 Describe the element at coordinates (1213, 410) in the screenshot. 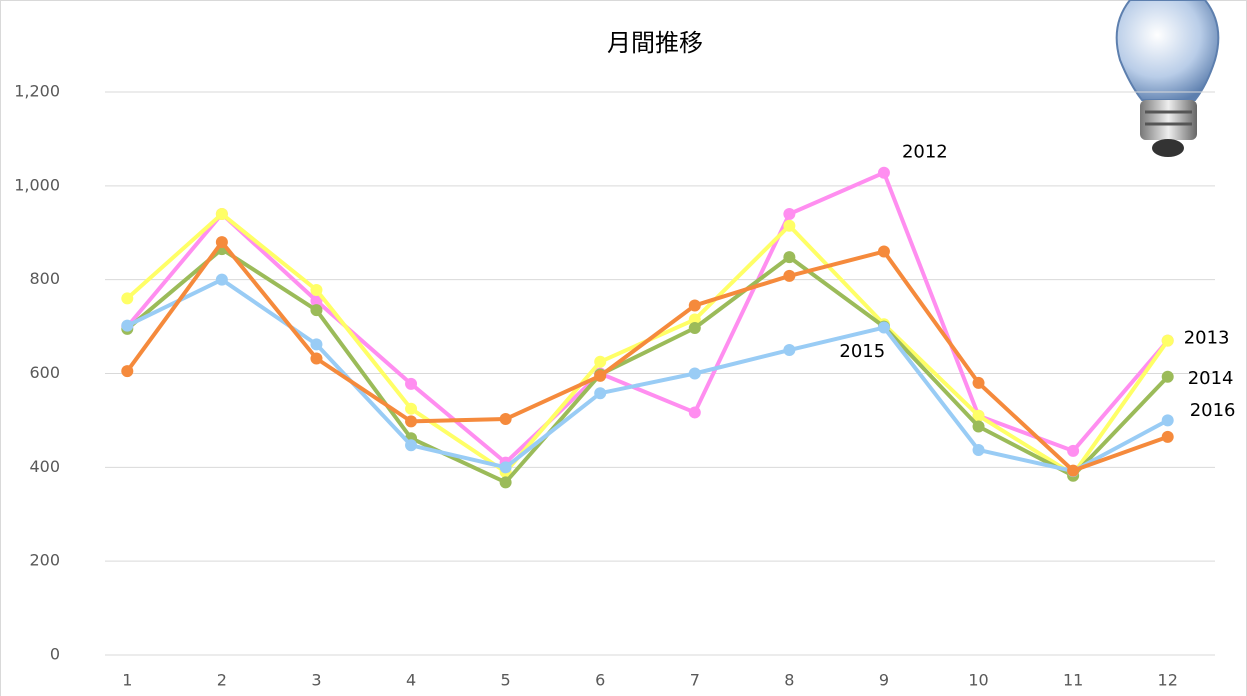

I see `series-label: 2016` at that location.